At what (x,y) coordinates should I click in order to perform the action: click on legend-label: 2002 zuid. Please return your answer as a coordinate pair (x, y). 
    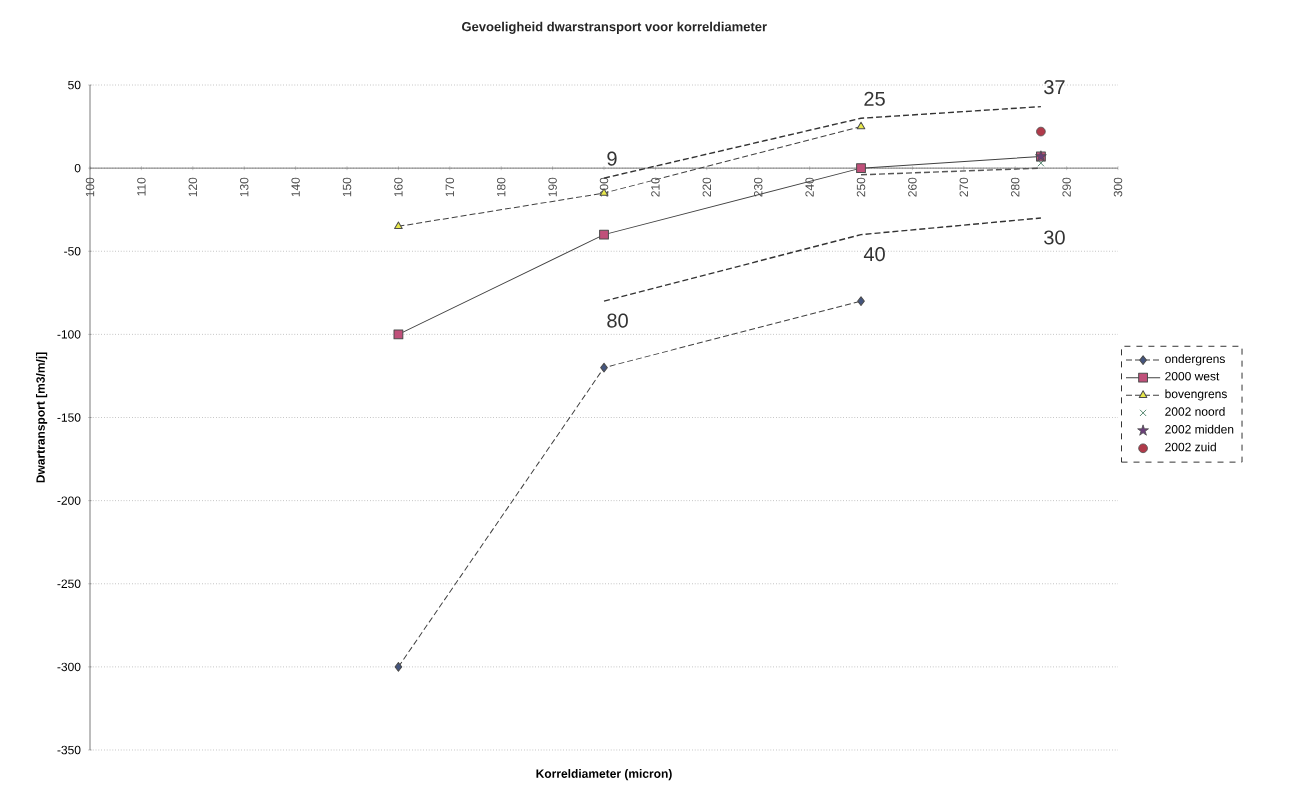
    Looking at the image, I should click on (1190, 447).